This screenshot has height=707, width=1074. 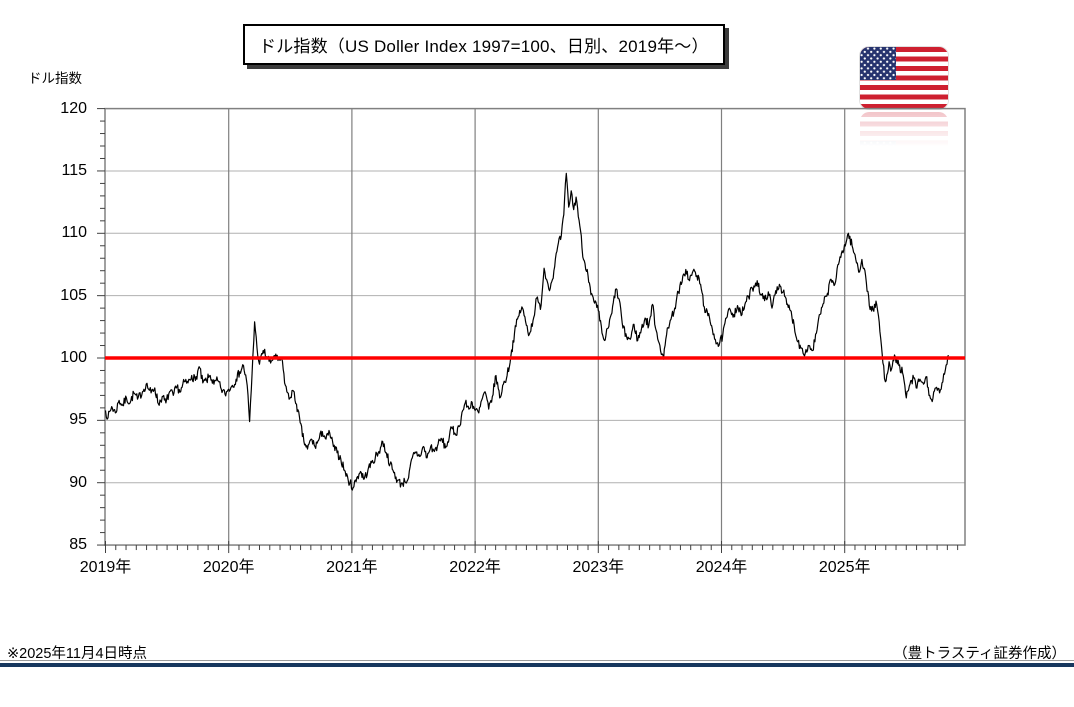 I want to click on chart-title: ドル指数（US Doller Index 1997=100、日別、2019年～）, so click(x=484, y=46).